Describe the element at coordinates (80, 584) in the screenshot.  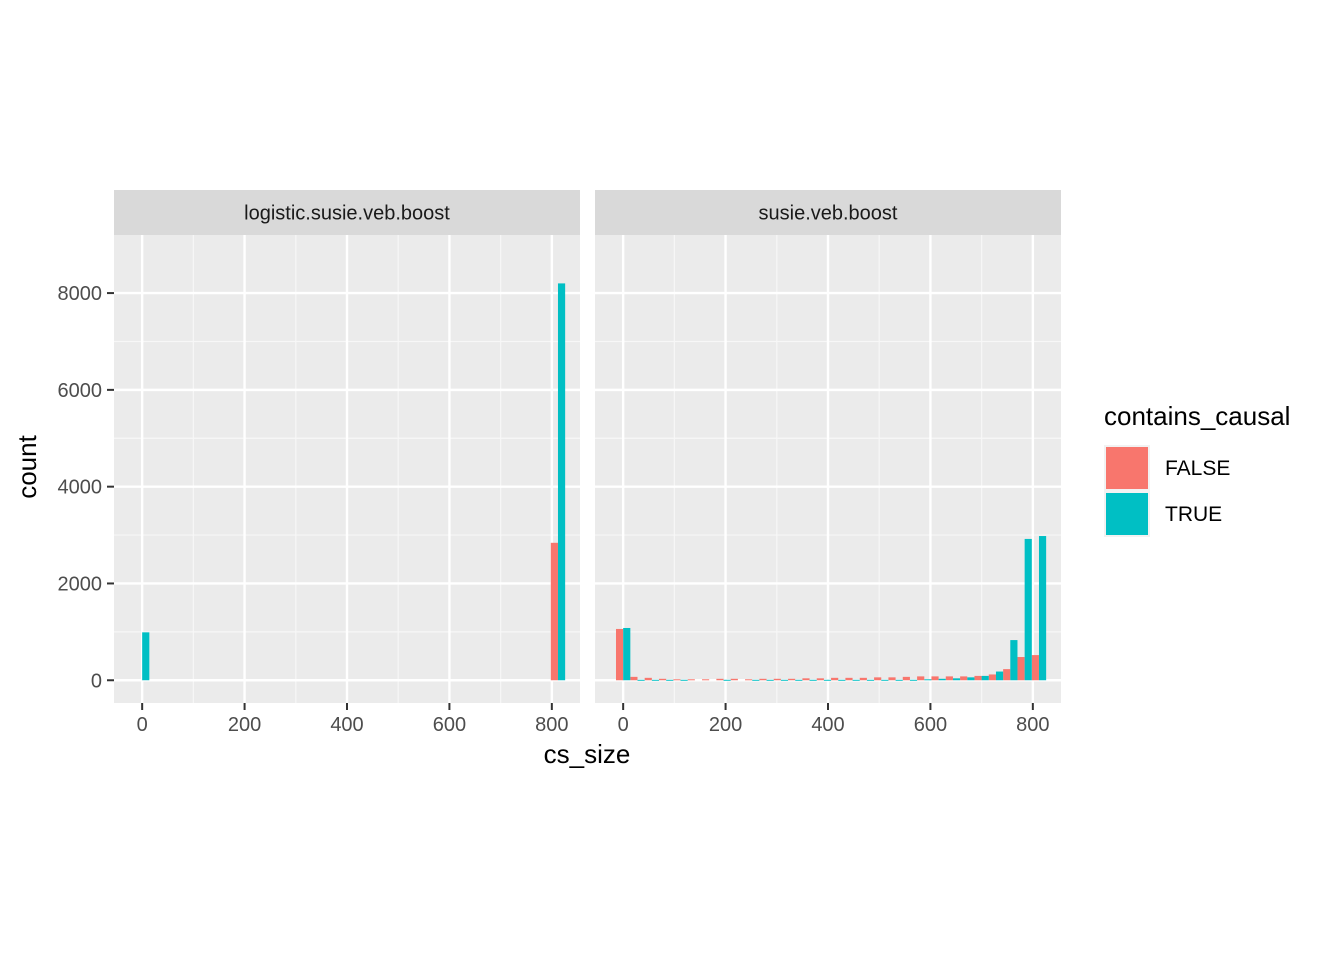
I see `y-tick-label: 2000` at that location.